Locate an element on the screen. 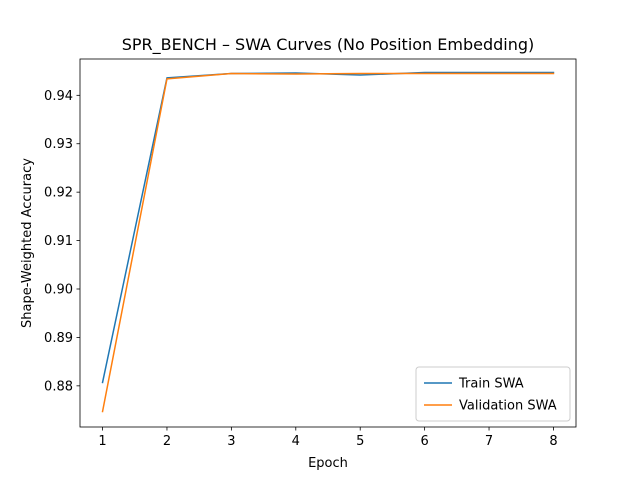 This screenshot has height=484, width=640. x-tick-label: 8 is located at coordinates (553, 441).